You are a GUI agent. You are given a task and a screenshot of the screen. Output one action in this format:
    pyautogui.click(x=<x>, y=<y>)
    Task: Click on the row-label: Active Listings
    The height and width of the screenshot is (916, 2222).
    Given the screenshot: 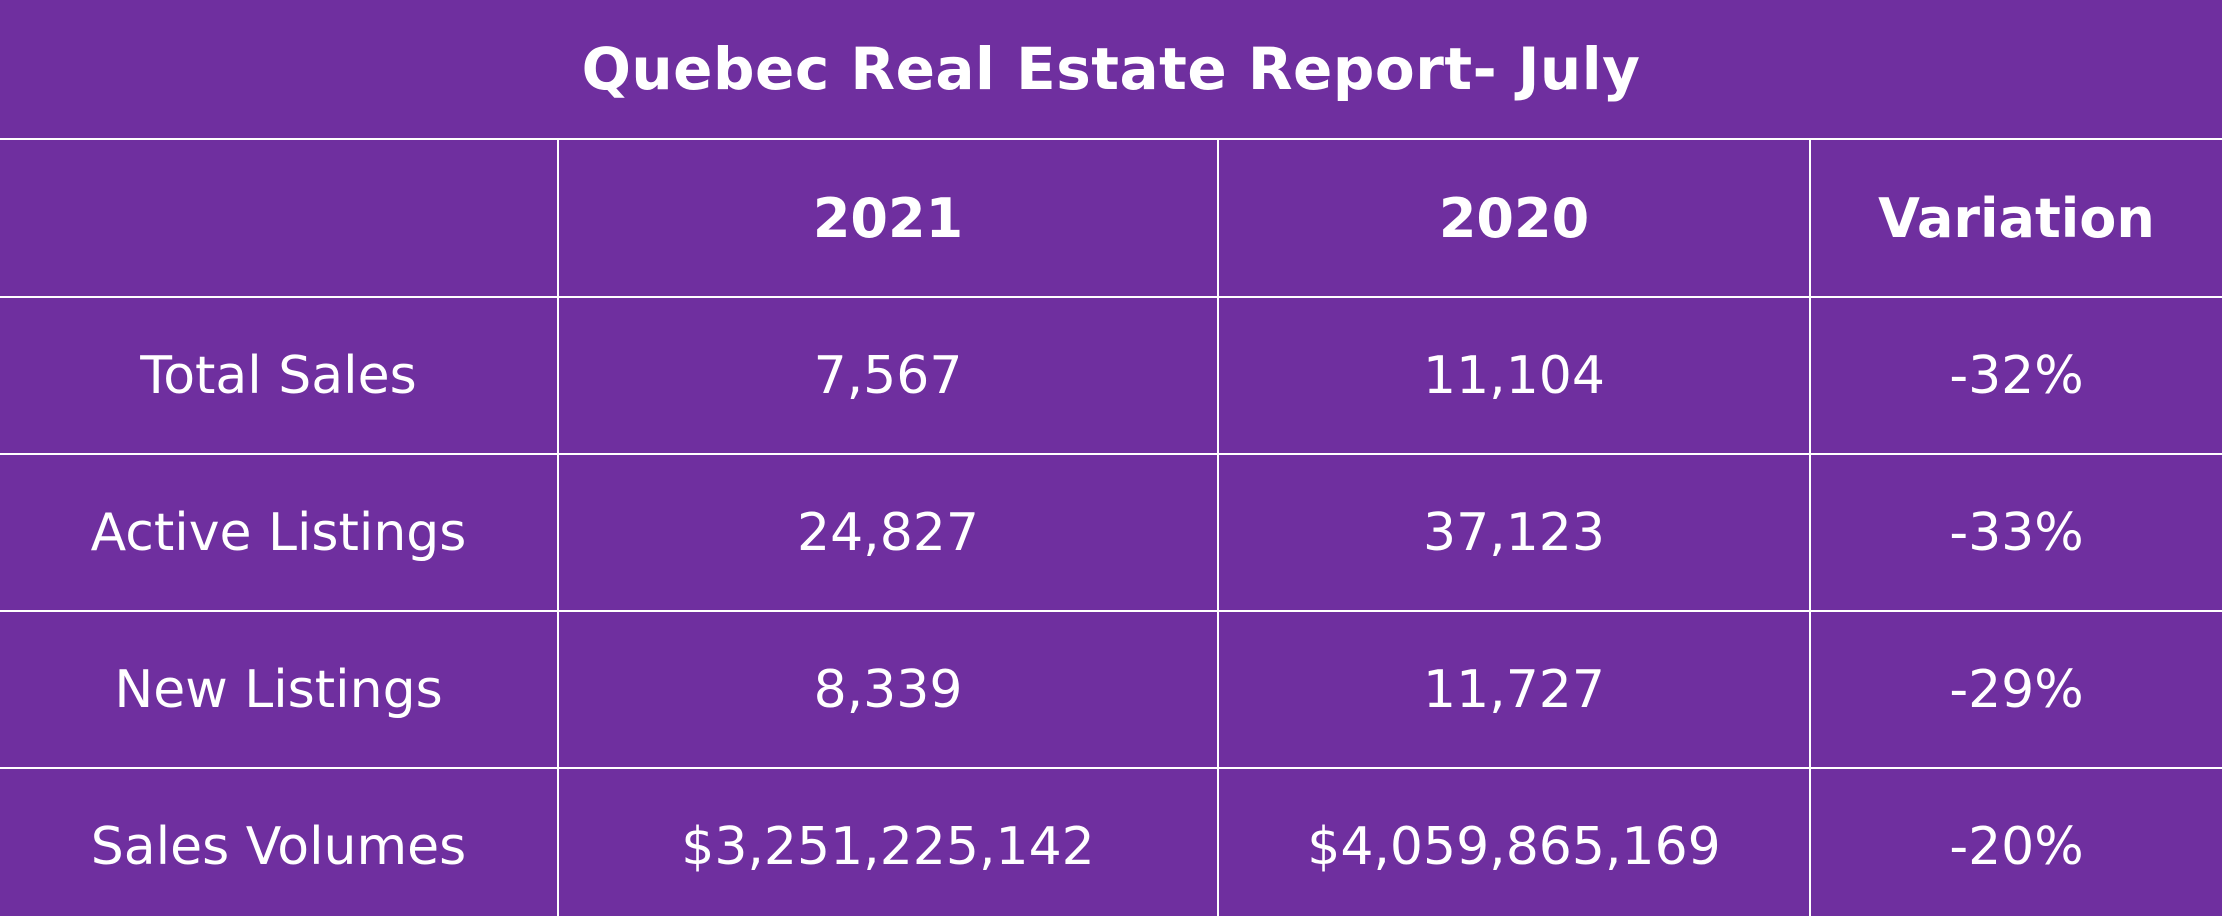 What is the action you would take?
    pyautogui.click(x=279, y=532)
    